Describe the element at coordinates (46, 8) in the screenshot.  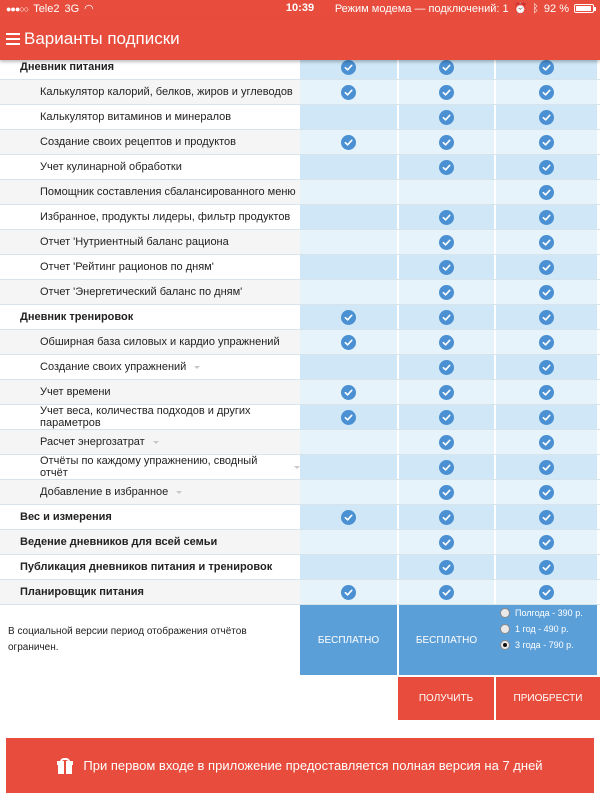
I see `carrier-label: Tele2` at that location.